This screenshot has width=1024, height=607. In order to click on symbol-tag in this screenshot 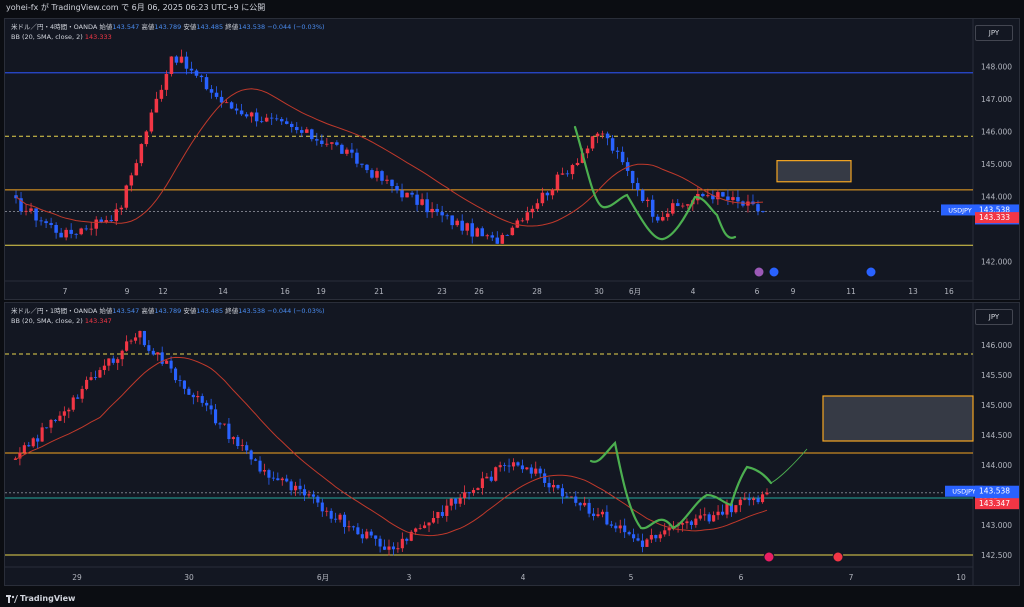, I will do `click(964, 491)`.